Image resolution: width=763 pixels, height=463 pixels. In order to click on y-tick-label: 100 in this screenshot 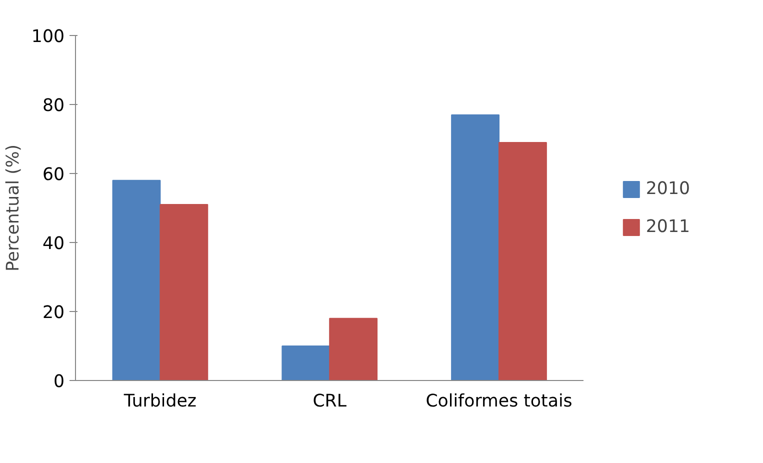, I will do `click(48, 37)`.